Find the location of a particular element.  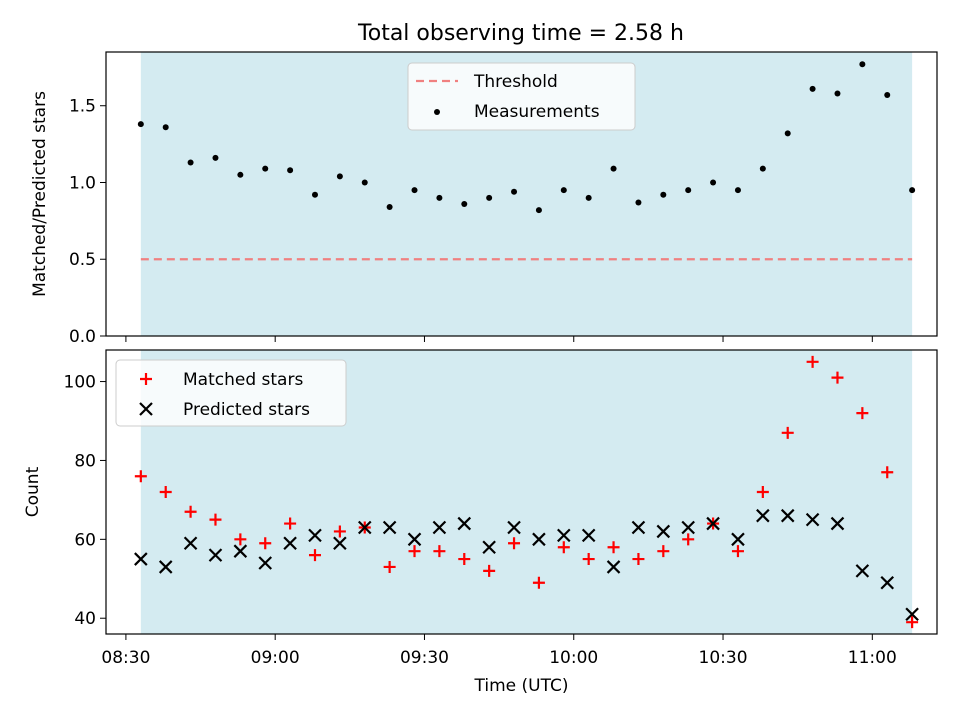

top-legend-box is located at coordinates (521, 96).